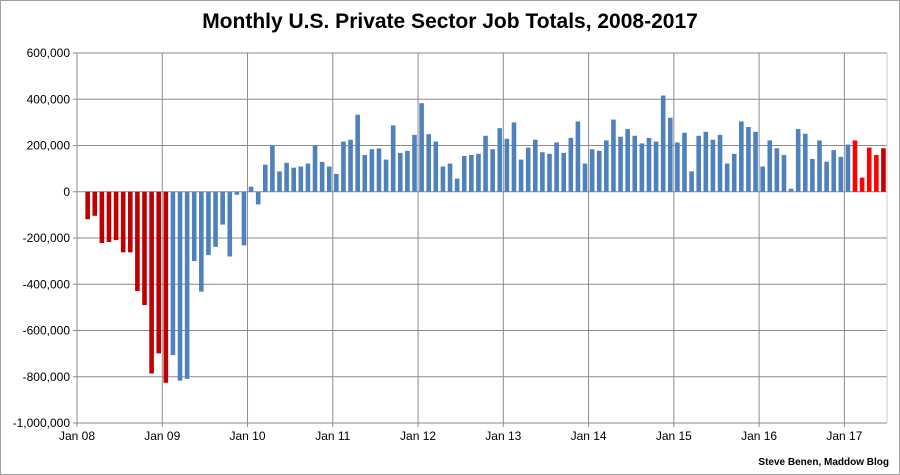 The height and width of the screenshot is (475, 900). I want to click on x-tick-label: Jan 14, so click(589, 436).